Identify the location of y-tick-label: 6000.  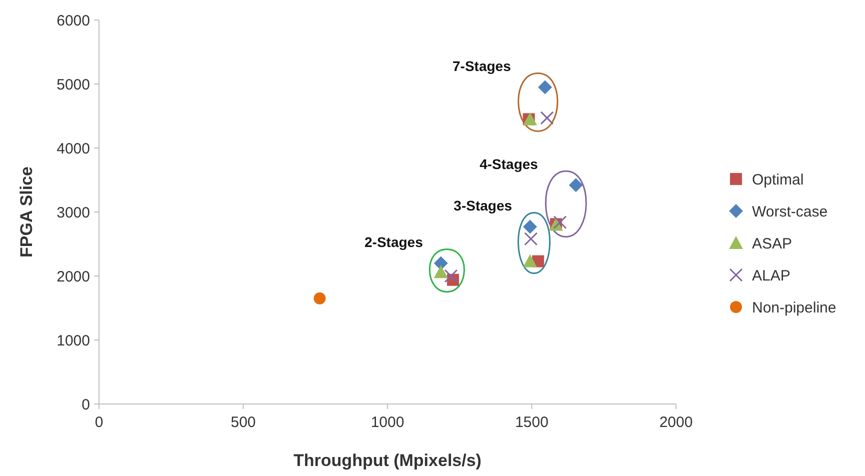
(73, 21).